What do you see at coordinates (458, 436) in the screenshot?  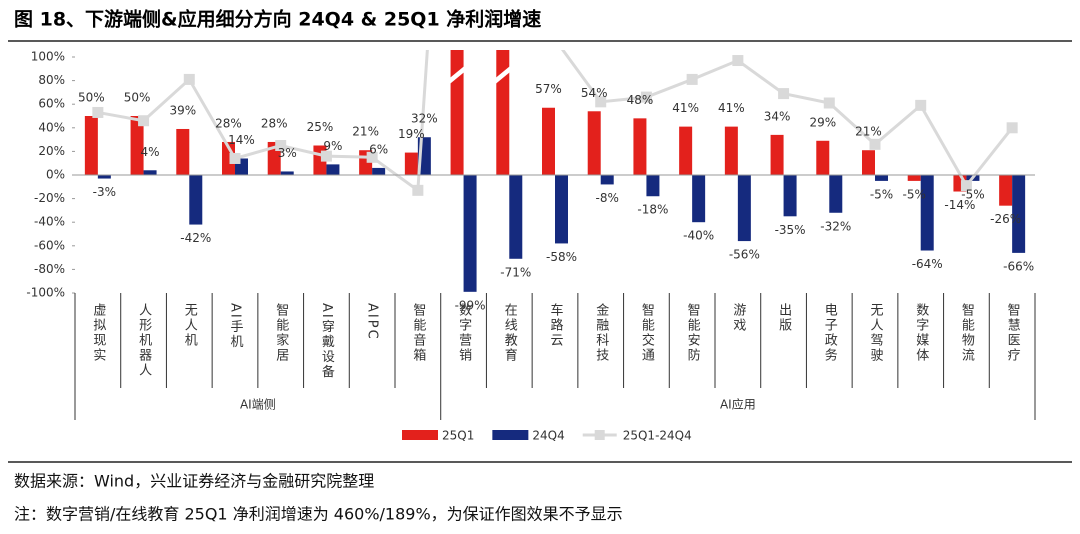 I see `legend-label: 25Q1` at bounding box center [458, 436].